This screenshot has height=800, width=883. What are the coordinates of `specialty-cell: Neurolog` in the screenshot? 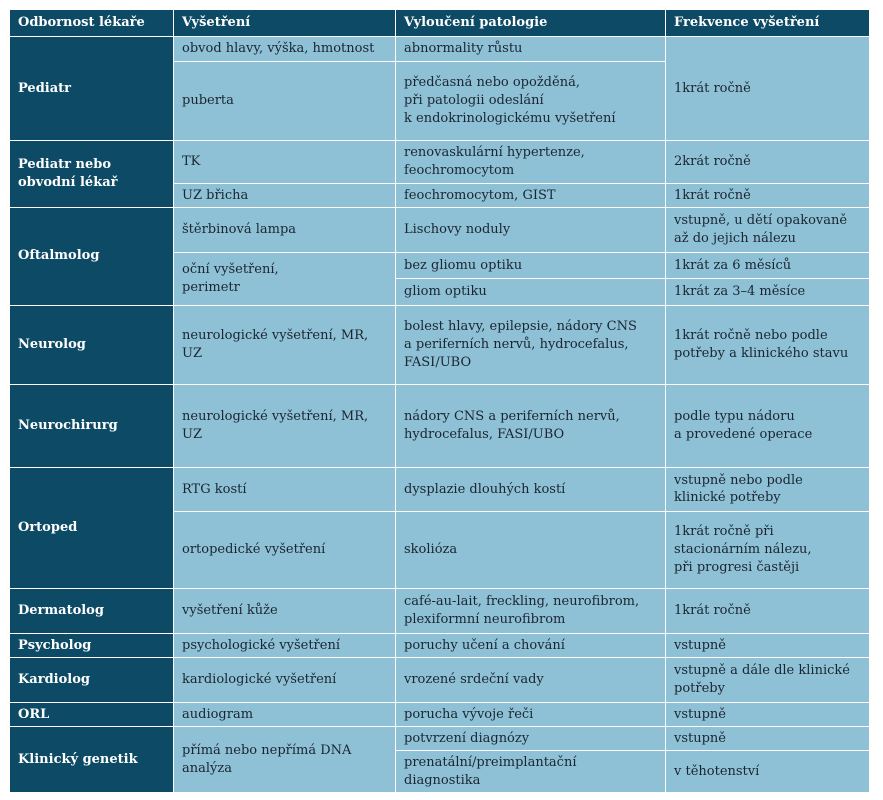 It's located at (91, 344).